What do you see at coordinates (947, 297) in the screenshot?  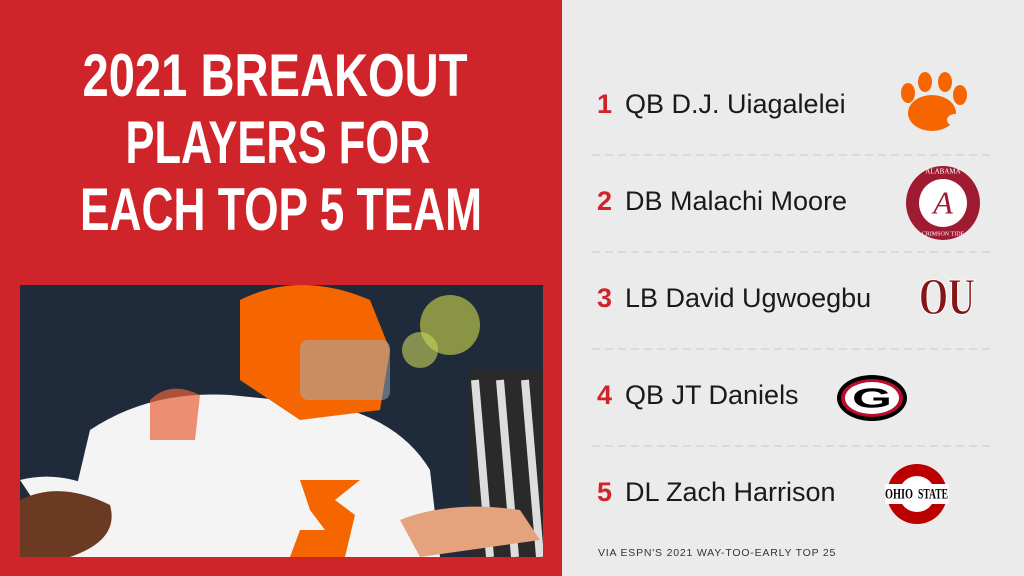 I see `oklahoma-logo: OU` at bounding box center [947, 297].